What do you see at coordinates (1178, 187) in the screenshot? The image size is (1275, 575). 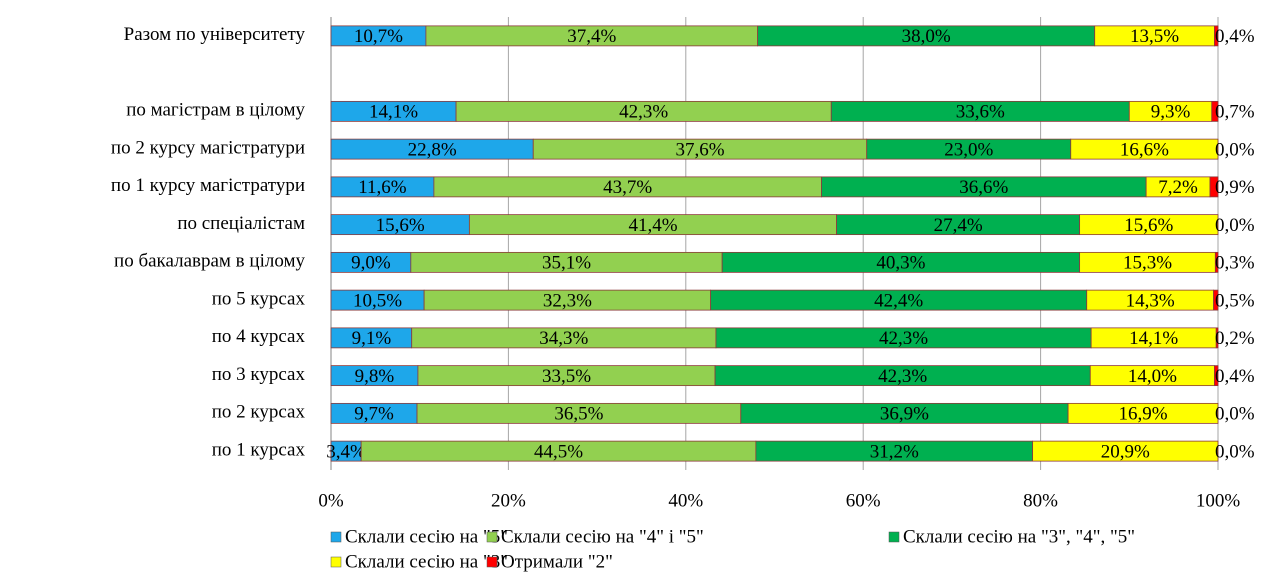 I see `data-label: 7,2%` at bounding box center [1178, 187].